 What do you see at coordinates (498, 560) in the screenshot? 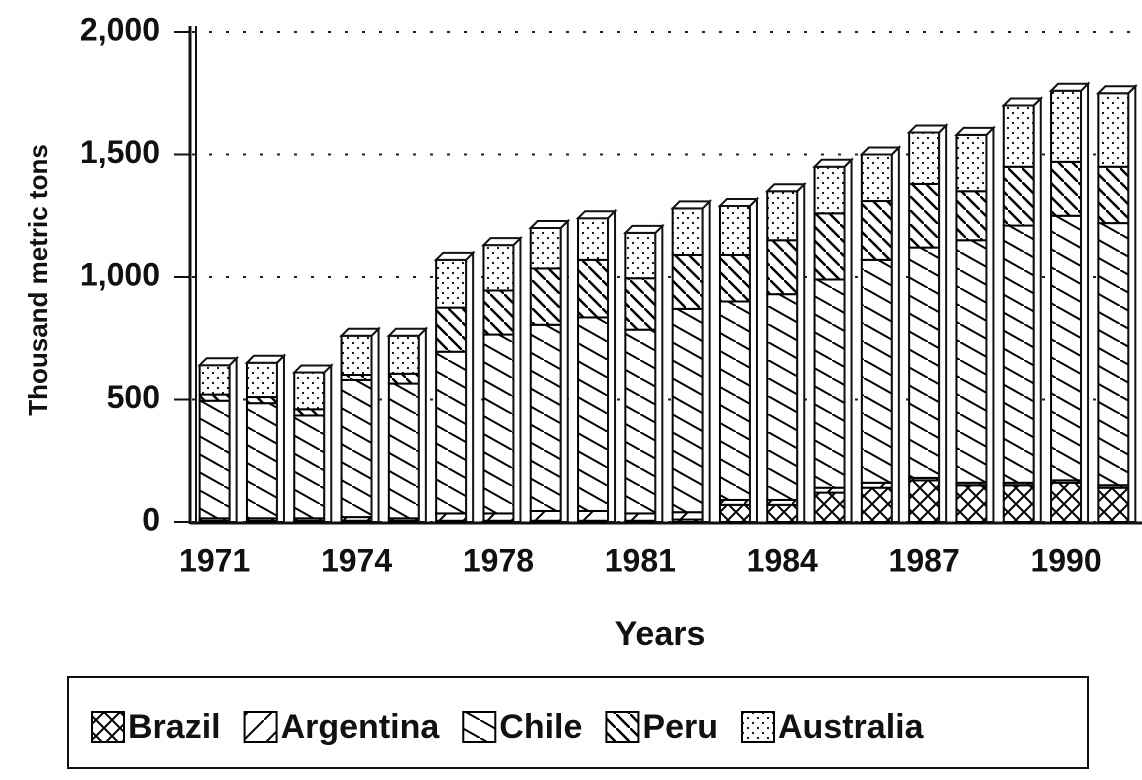
I see `x-tick-label: 1978` at bounding box center [498, 560].